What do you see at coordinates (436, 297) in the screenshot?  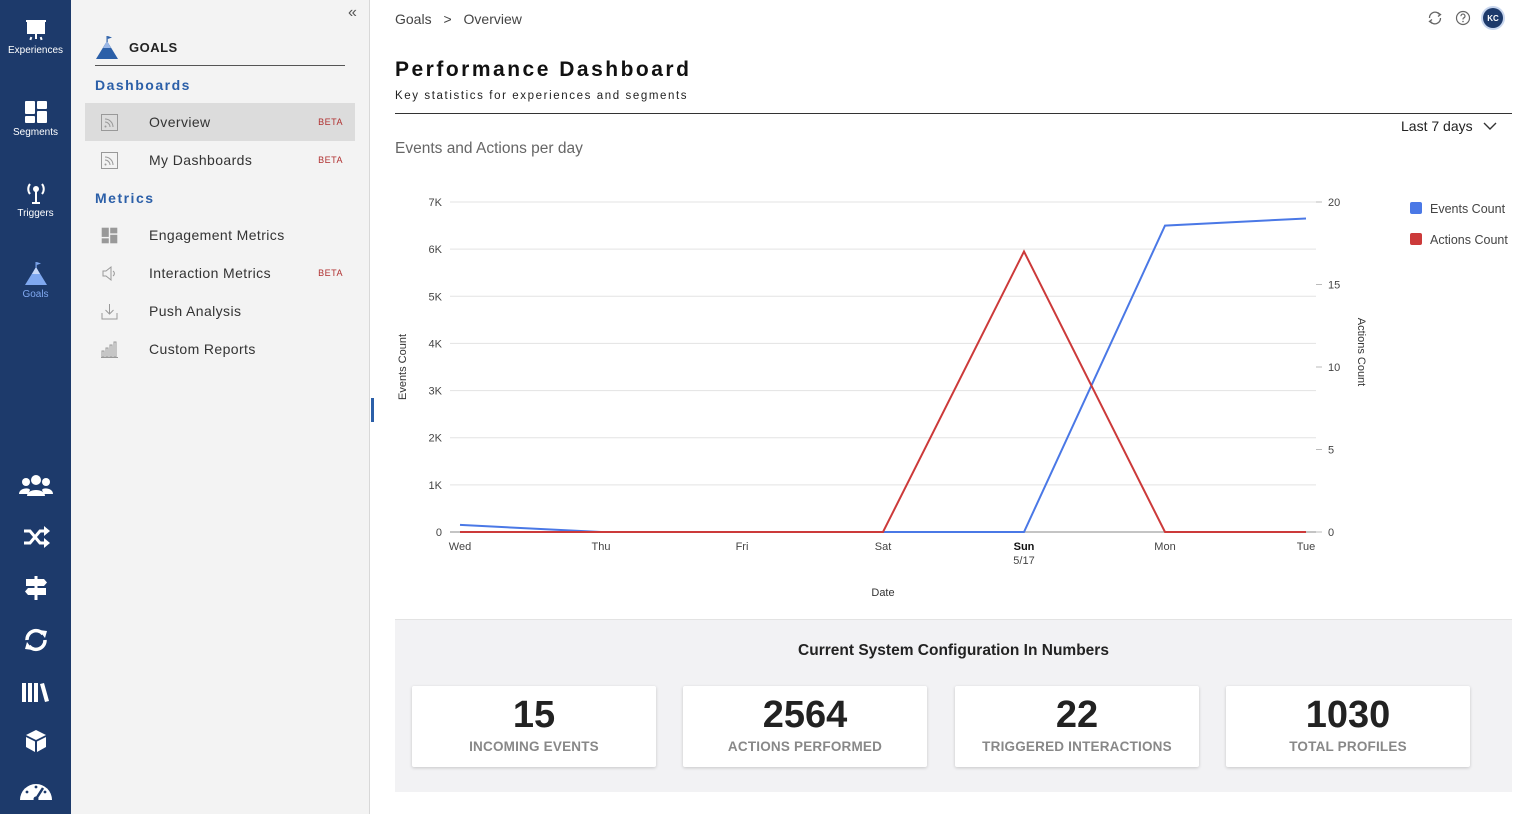 I see `y-tick-label: 5K` at bounding box center [436, 297].